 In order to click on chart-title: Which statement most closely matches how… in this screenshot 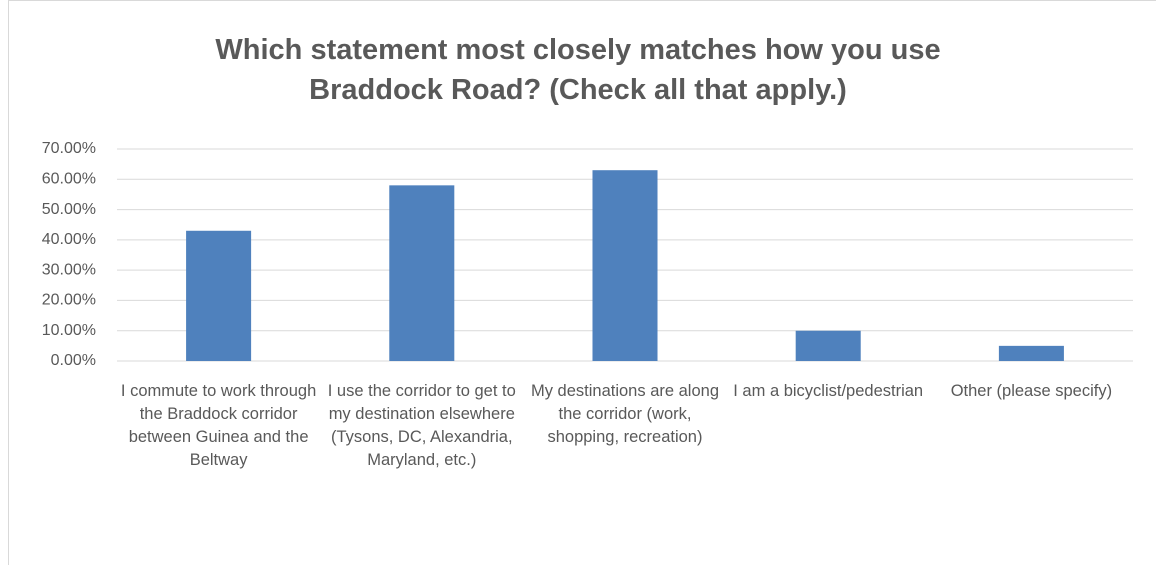, I will do `click(578, 70)`.